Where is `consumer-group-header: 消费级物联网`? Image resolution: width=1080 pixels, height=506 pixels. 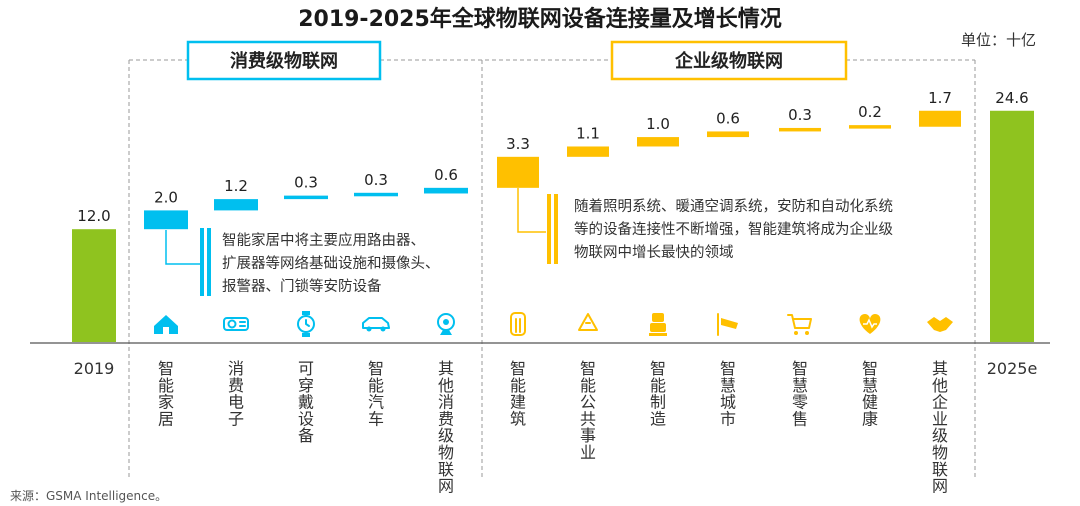 consumer-group-header: 消费级物联网 is located at coordinates (284, 61).